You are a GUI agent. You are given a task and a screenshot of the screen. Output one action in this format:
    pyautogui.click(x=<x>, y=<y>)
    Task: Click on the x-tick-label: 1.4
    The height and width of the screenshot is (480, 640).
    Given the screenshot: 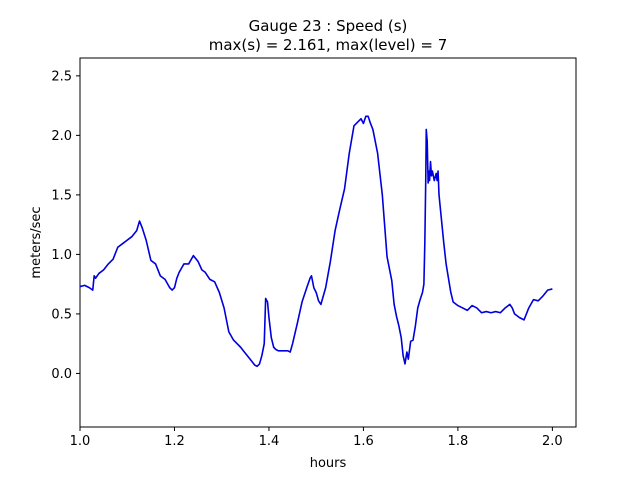 What is the action you would take?
    pyautogui.click(x=269, y=441)
    